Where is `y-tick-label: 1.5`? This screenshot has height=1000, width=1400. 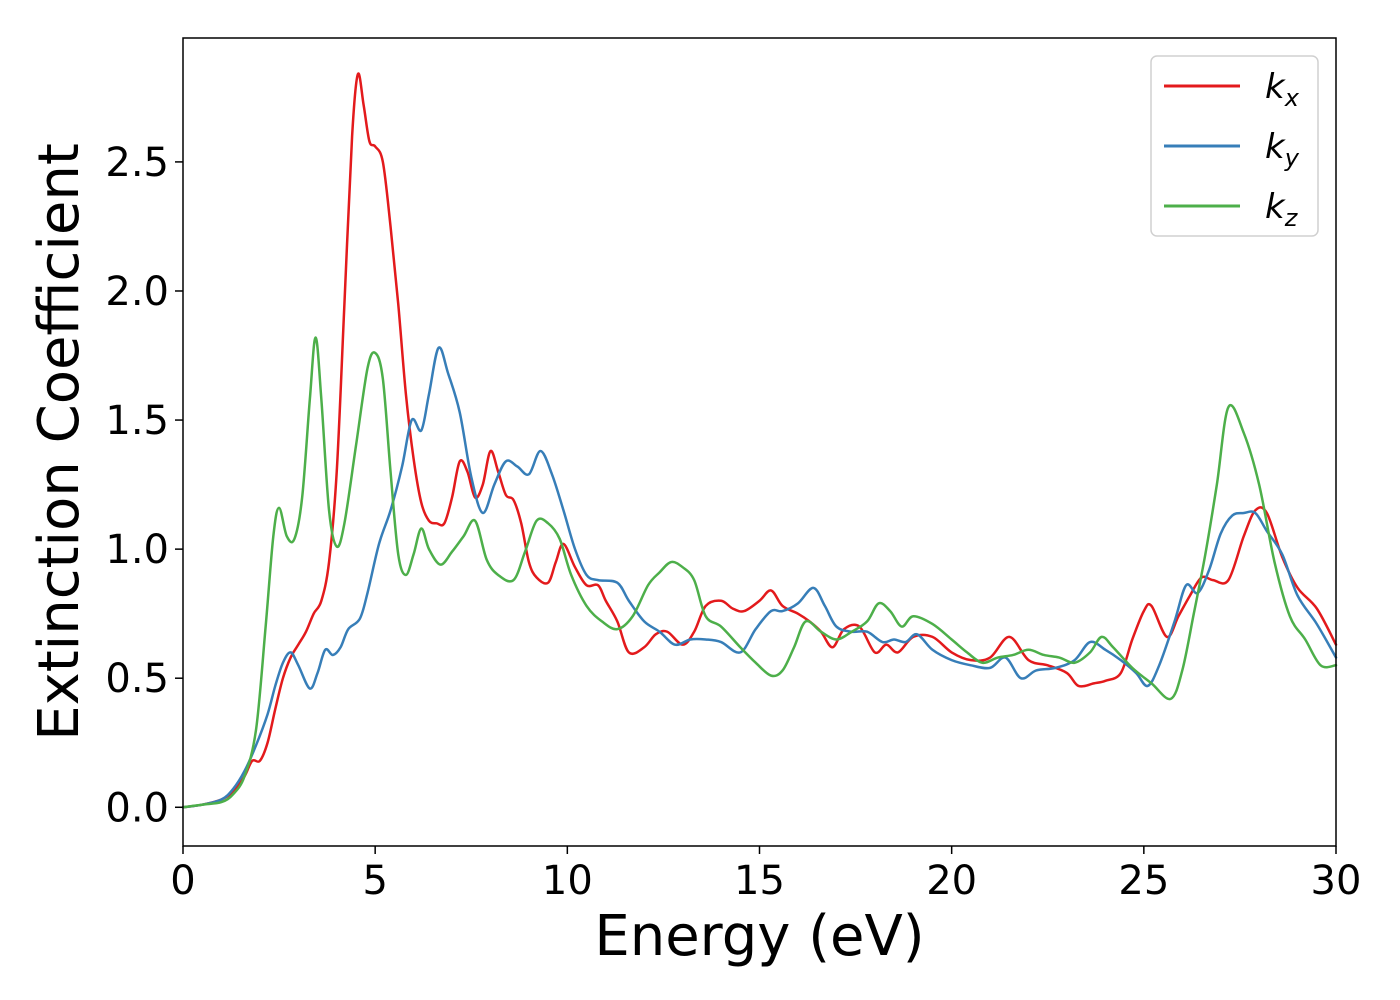 y-tick-label: 1.5 is located at coordinates (137, 421).